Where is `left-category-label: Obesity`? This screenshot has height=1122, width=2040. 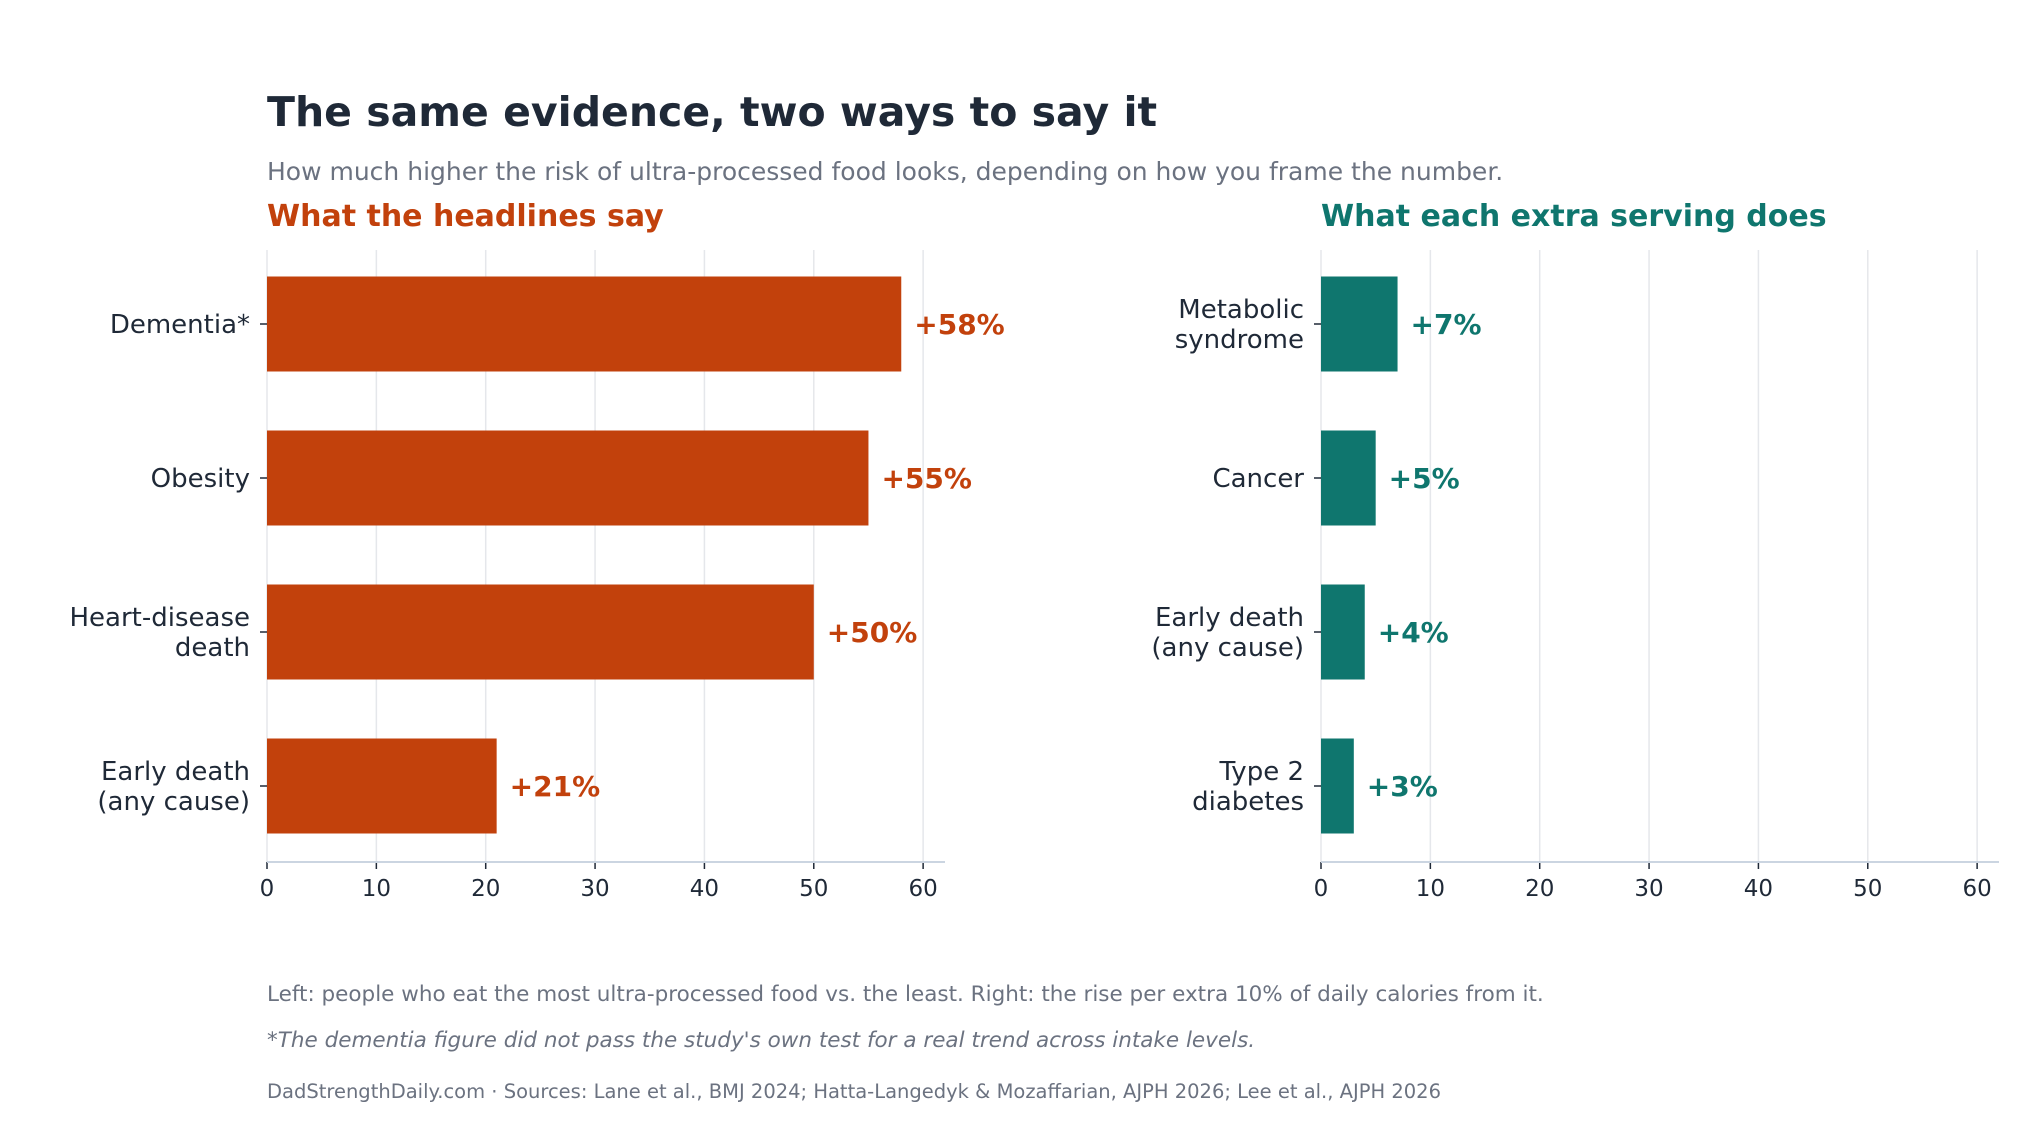 left-category-label: Obesity is located at coordinates (200, 479).